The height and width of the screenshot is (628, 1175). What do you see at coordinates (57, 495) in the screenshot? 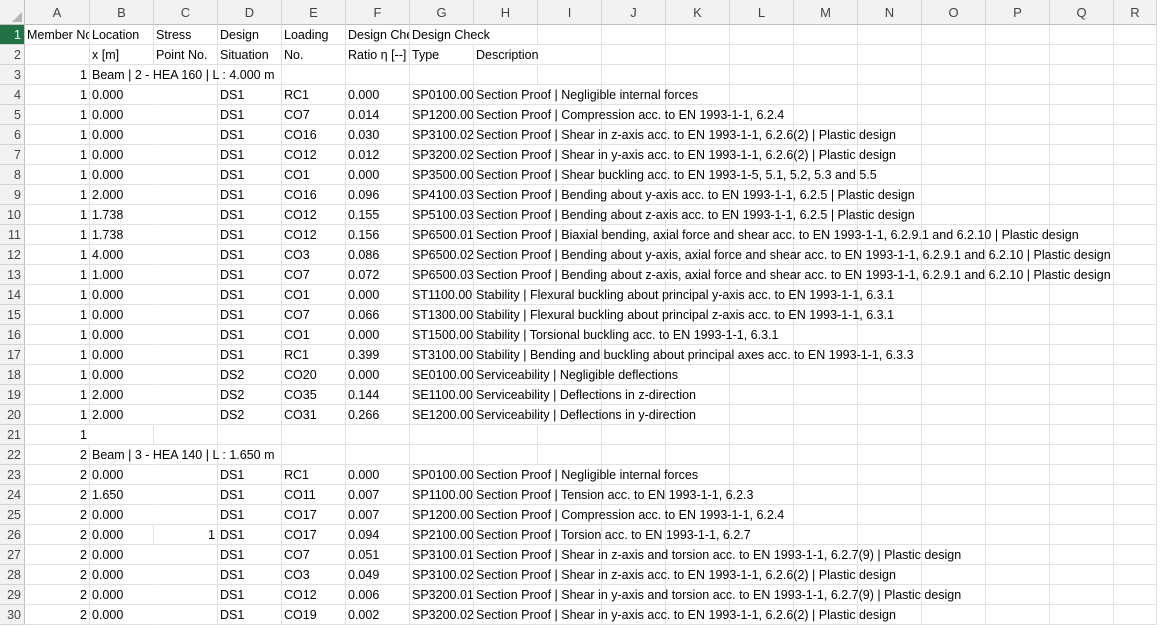
I see `cell-a24: 2` at bounding box center [57, 495].